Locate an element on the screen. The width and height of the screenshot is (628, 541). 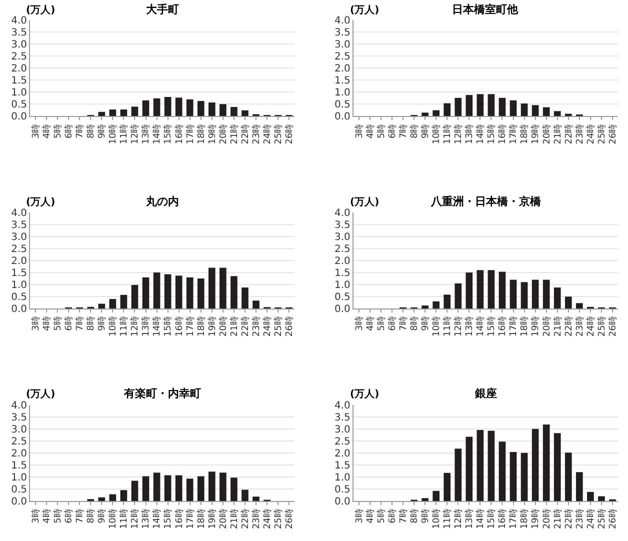
y-tick-label: 2.0 is located at coordinates (19, 454).